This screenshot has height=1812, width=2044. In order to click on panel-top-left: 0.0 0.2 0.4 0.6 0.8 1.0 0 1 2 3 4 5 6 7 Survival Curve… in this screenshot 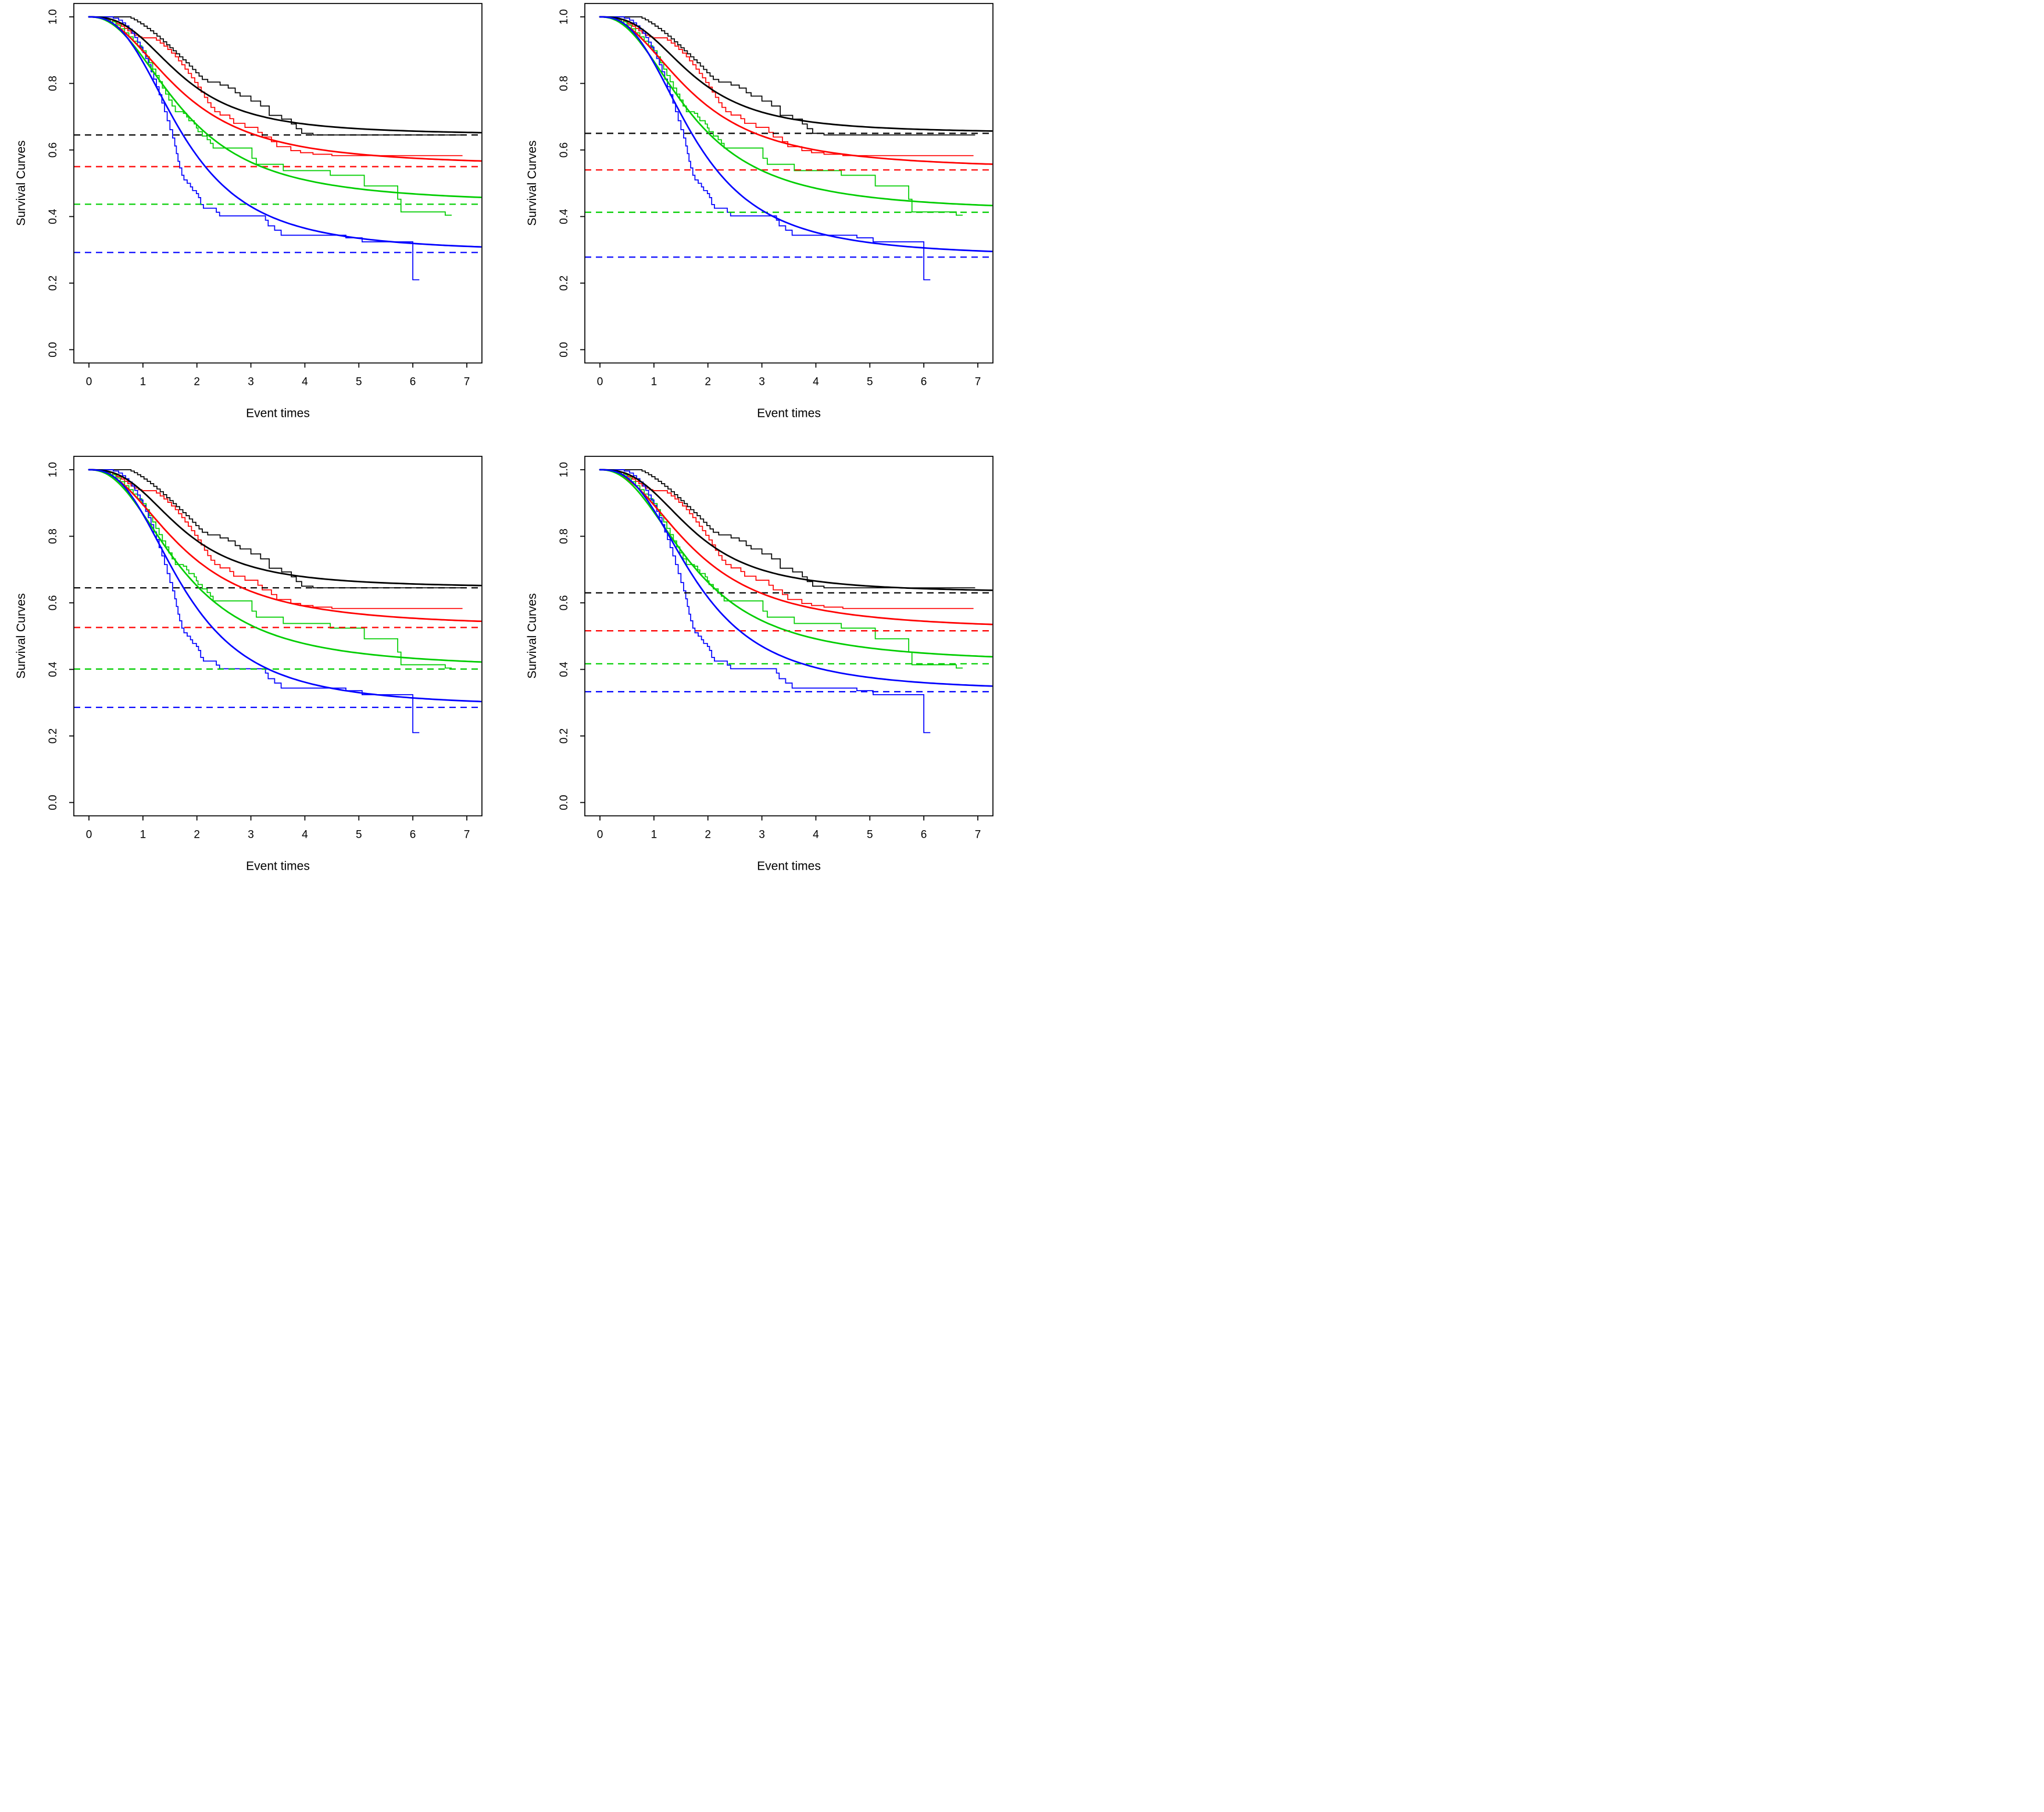, I will do `click(255, 226)`.